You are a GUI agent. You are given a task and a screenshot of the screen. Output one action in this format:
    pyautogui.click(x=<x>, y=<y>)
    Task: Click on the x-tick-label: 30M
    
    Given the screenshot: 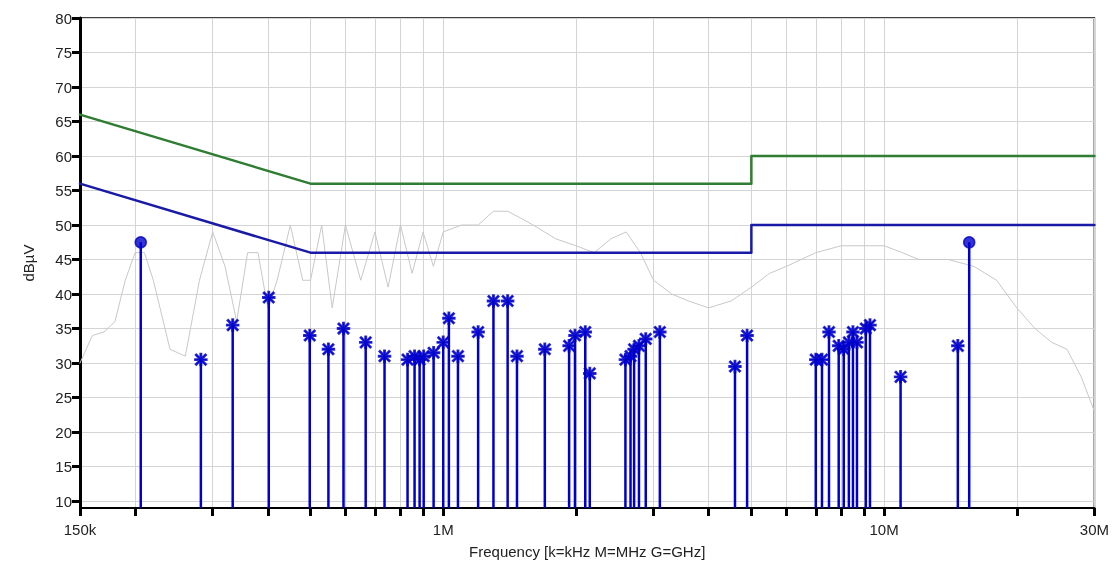 What is the action you would take?
    pyautogui.click(x=1094, y=529)
    